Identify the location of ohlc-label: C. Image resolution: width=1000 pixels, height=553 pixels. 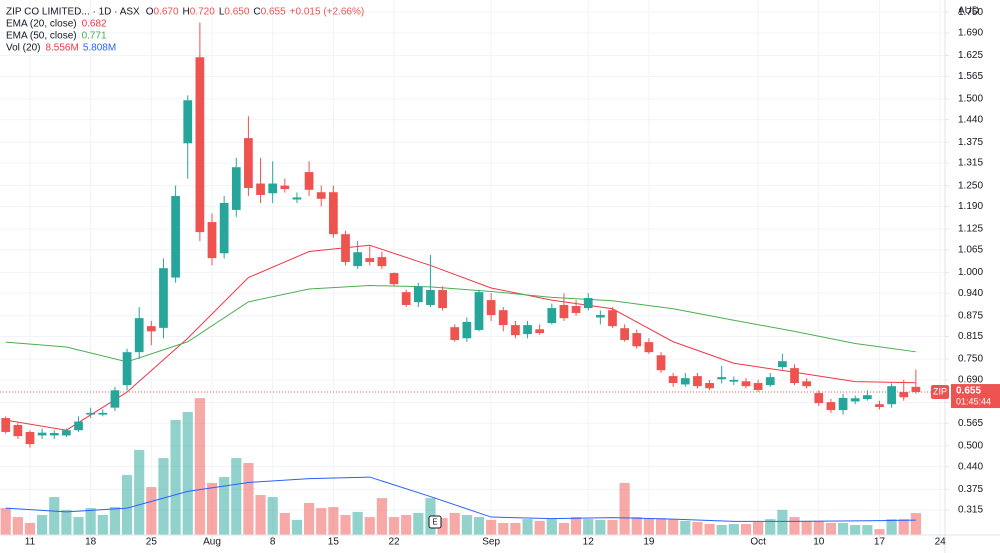
(256, 12).